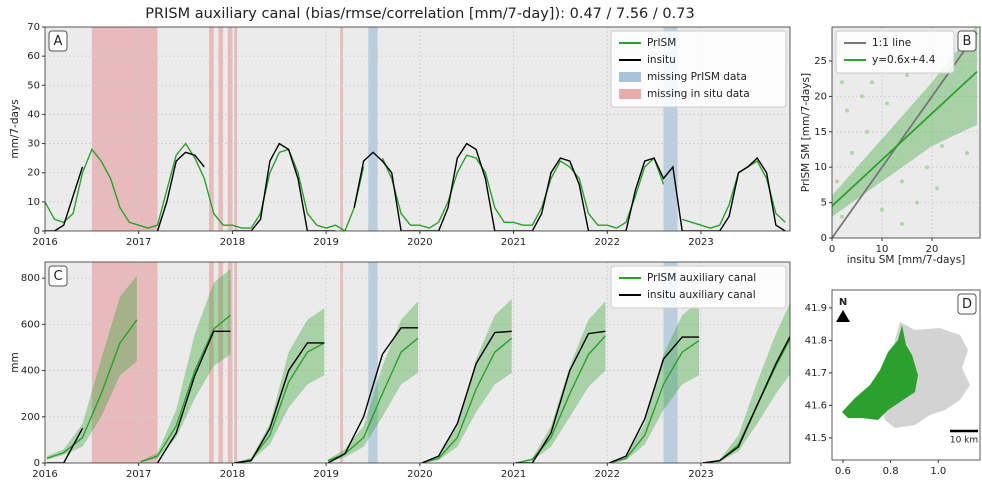  I want to click on legend-label: missing in situ data, so click(698, 94).